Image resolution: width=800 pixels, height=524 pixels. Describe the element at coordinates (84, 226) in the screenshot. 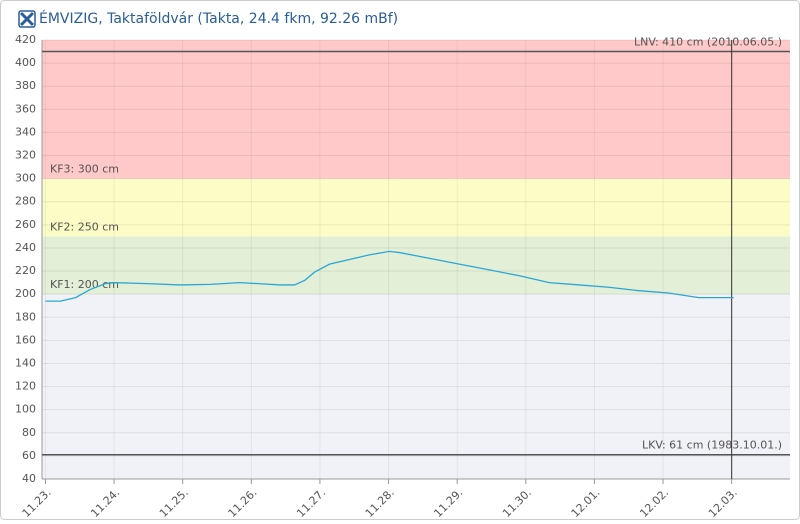

I see `threshold-label: KF2: 250 cm` at that location.